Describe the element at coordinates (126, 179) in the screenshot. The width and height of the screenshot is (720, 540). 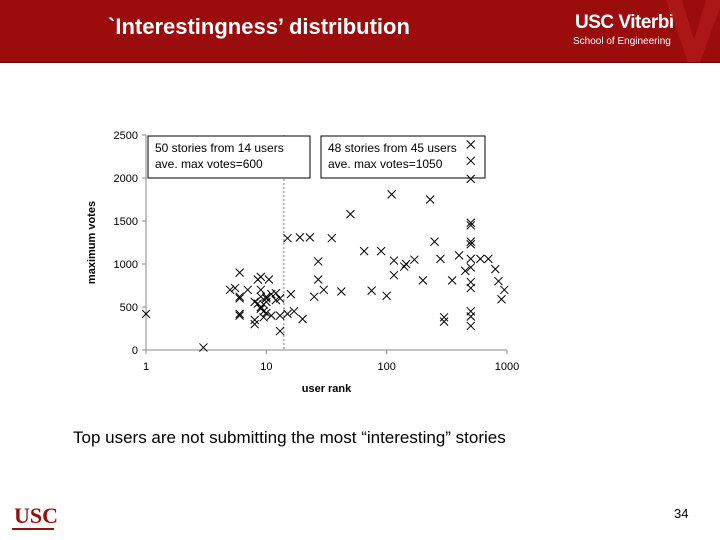
I see `y-tick-label: 2000` at that location.